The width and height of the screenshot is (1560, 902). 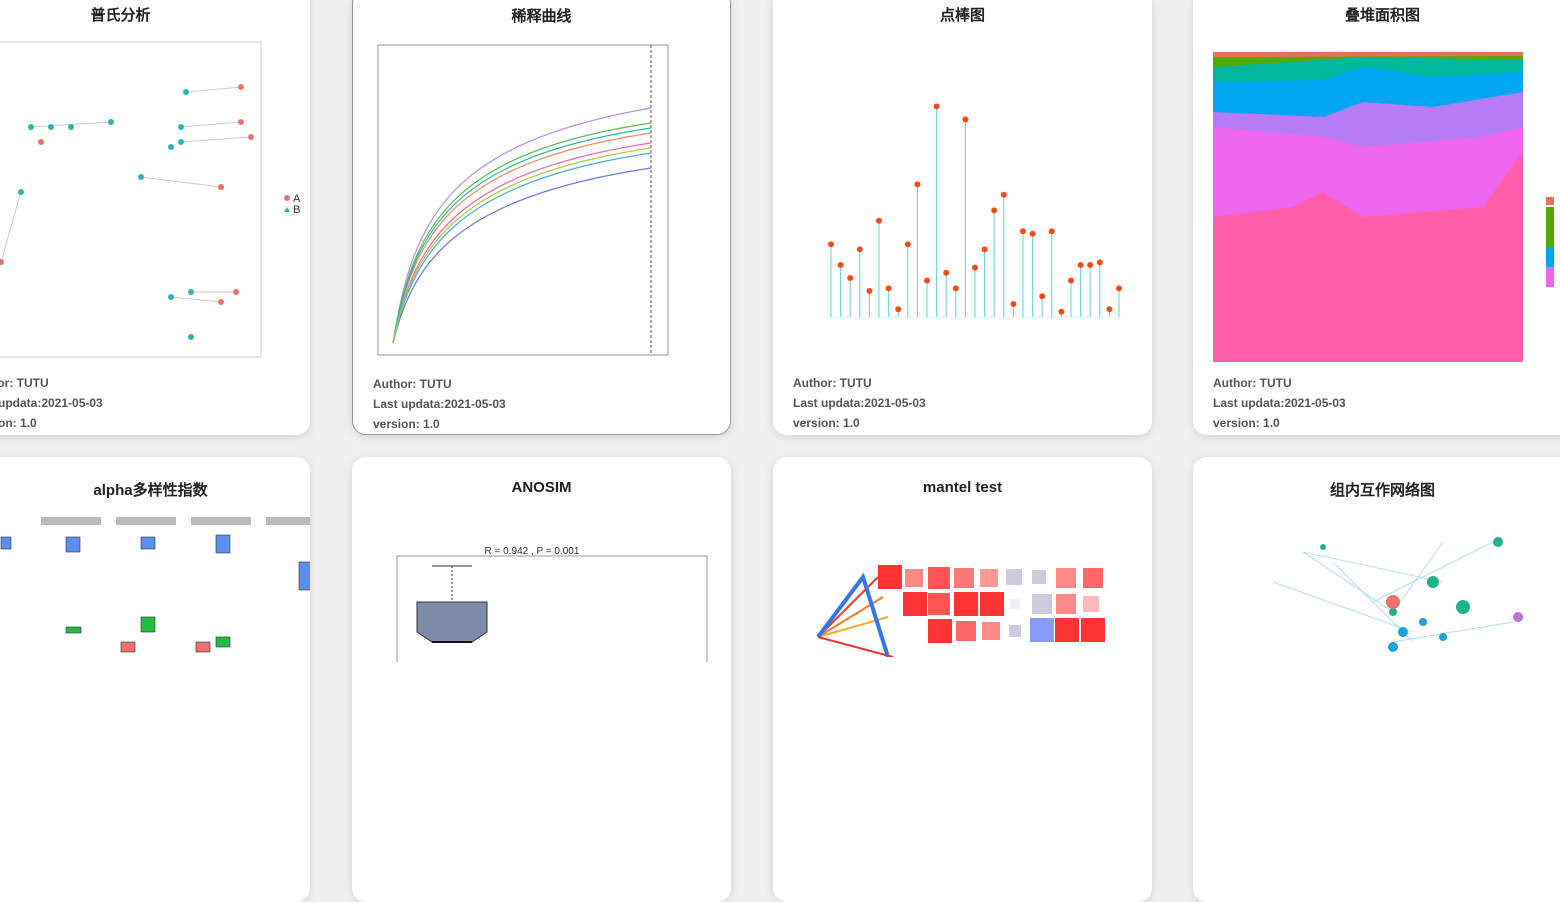 I want to click on thumbnail: R = 0.942 , P = 0.001, so click(x=552, y=604).